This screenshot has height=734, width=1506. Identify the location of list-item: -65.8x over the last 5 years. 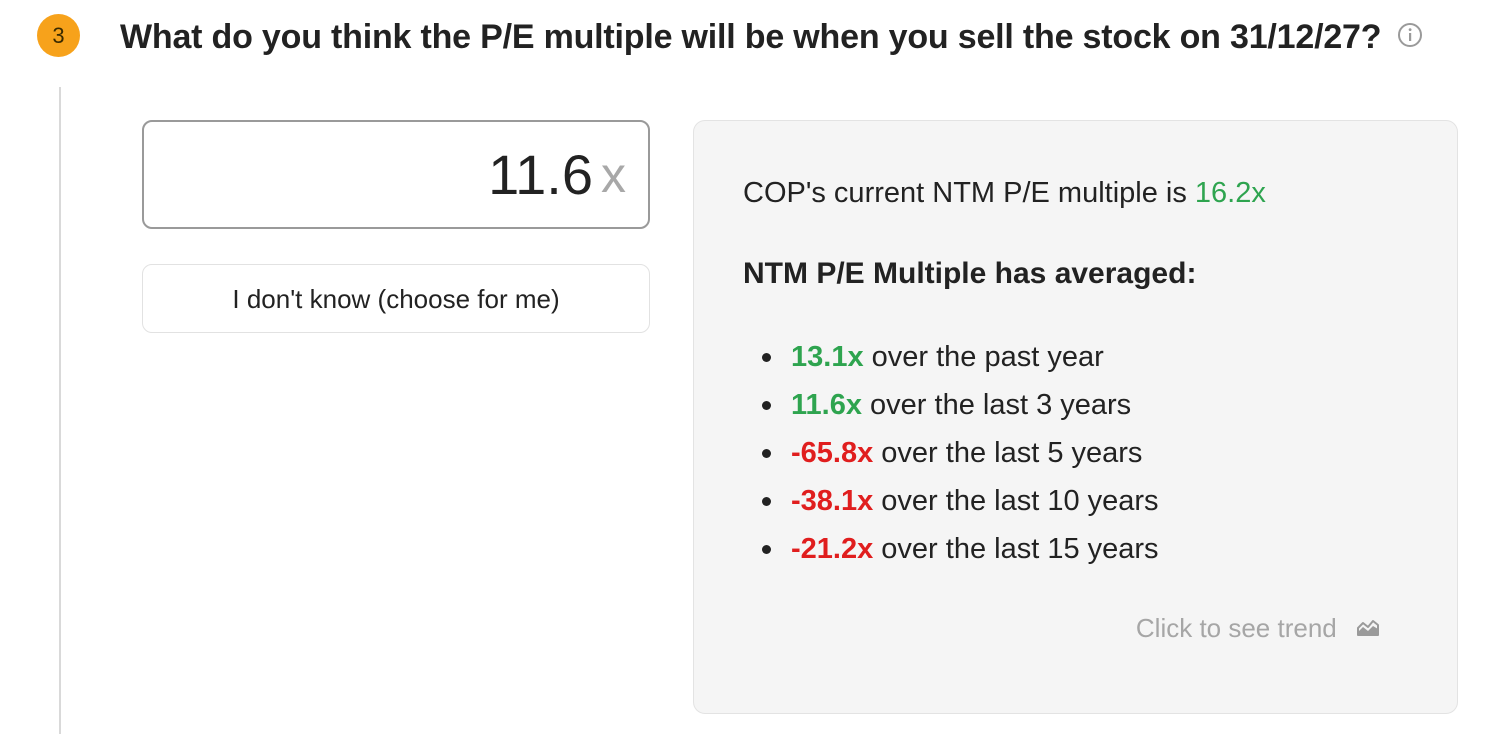
(951, 453).